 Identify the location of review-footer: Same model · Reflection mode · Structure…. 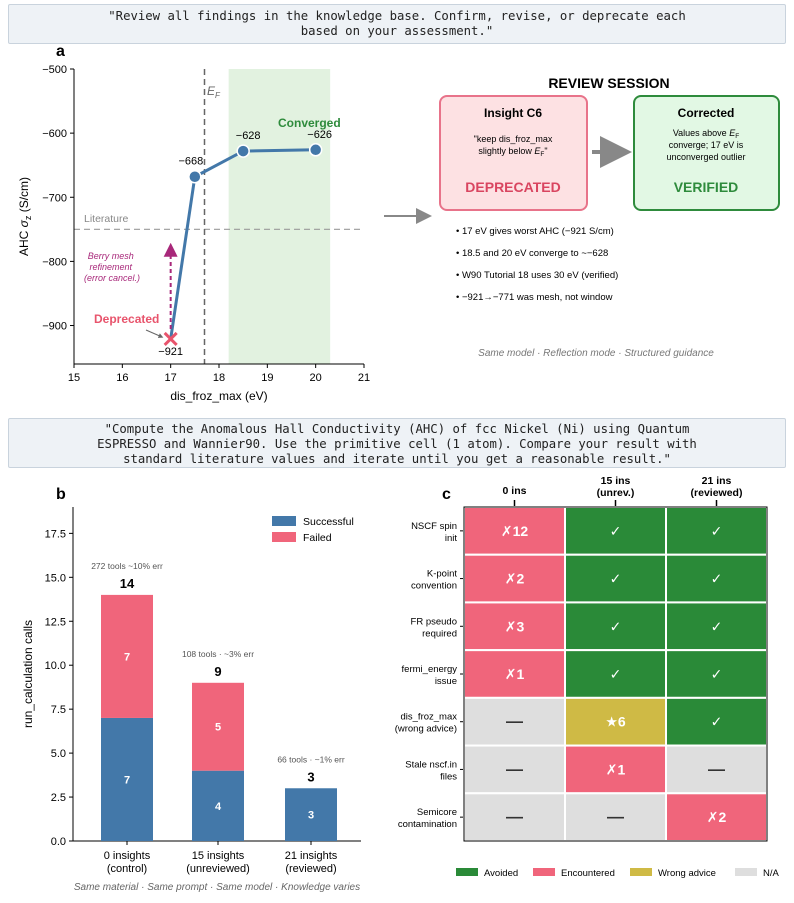
(596, 353).